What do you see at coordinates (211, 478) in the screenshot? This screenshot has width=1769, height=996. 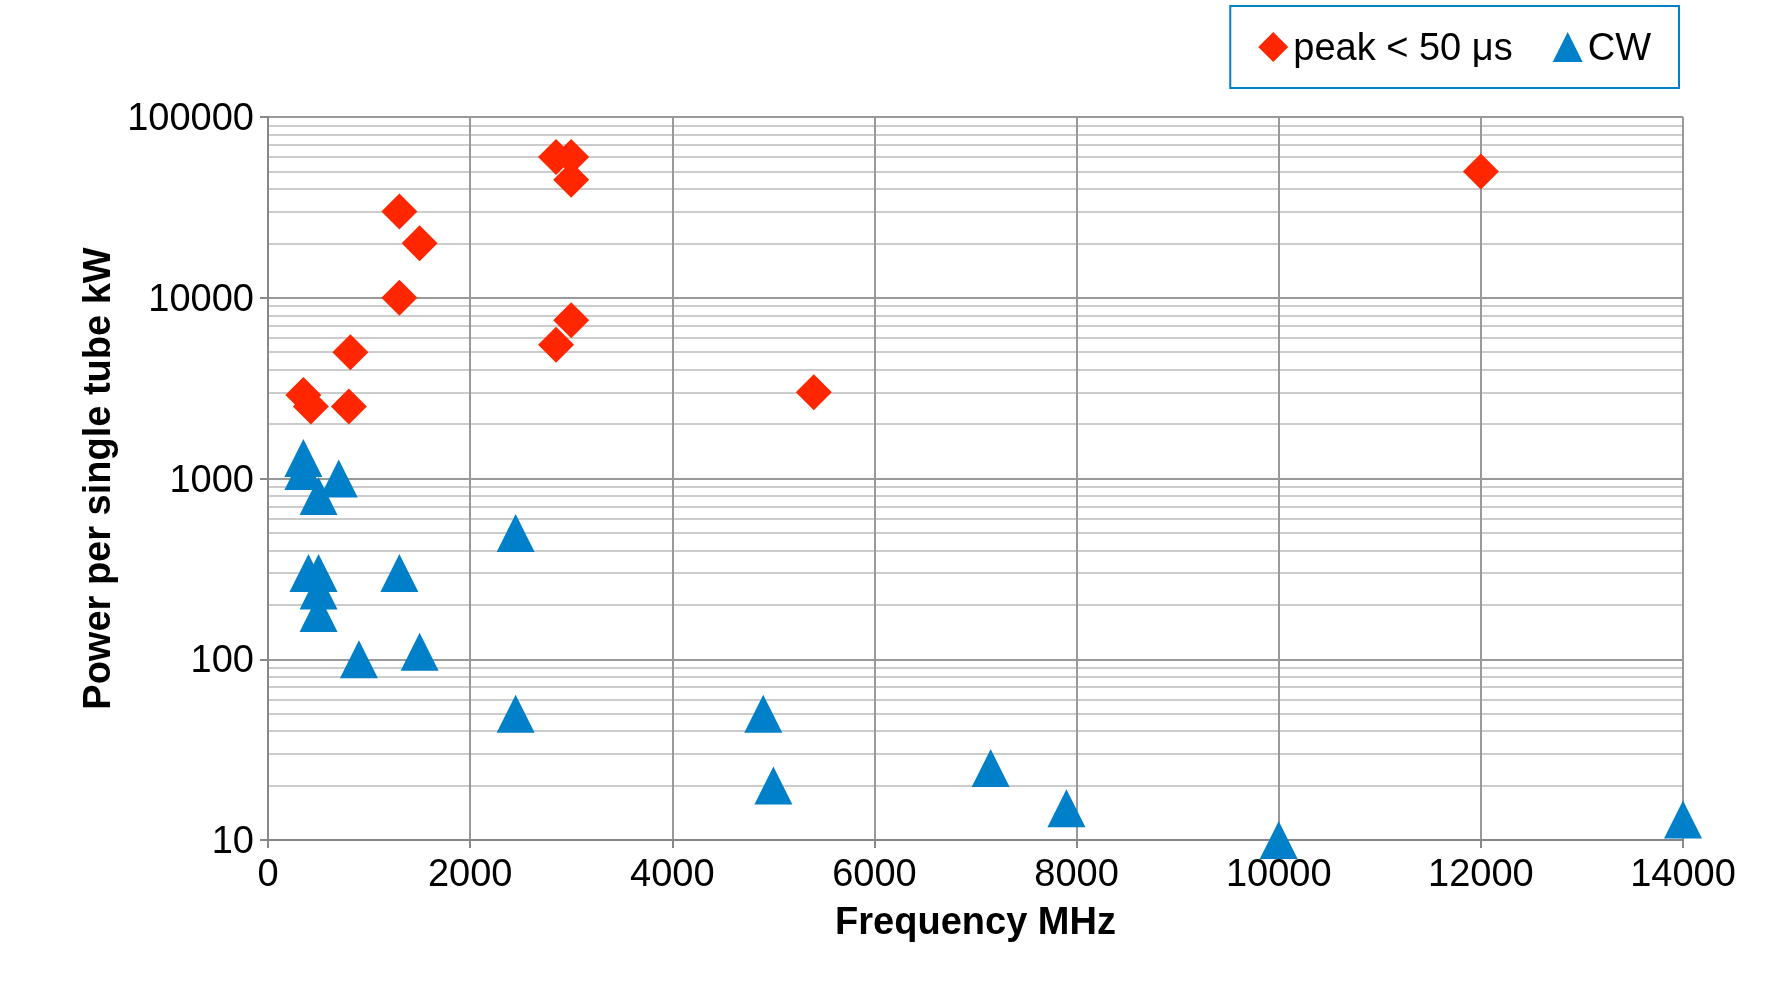 I see `y-tick-label: 1000` at bounding box center [211, 478].